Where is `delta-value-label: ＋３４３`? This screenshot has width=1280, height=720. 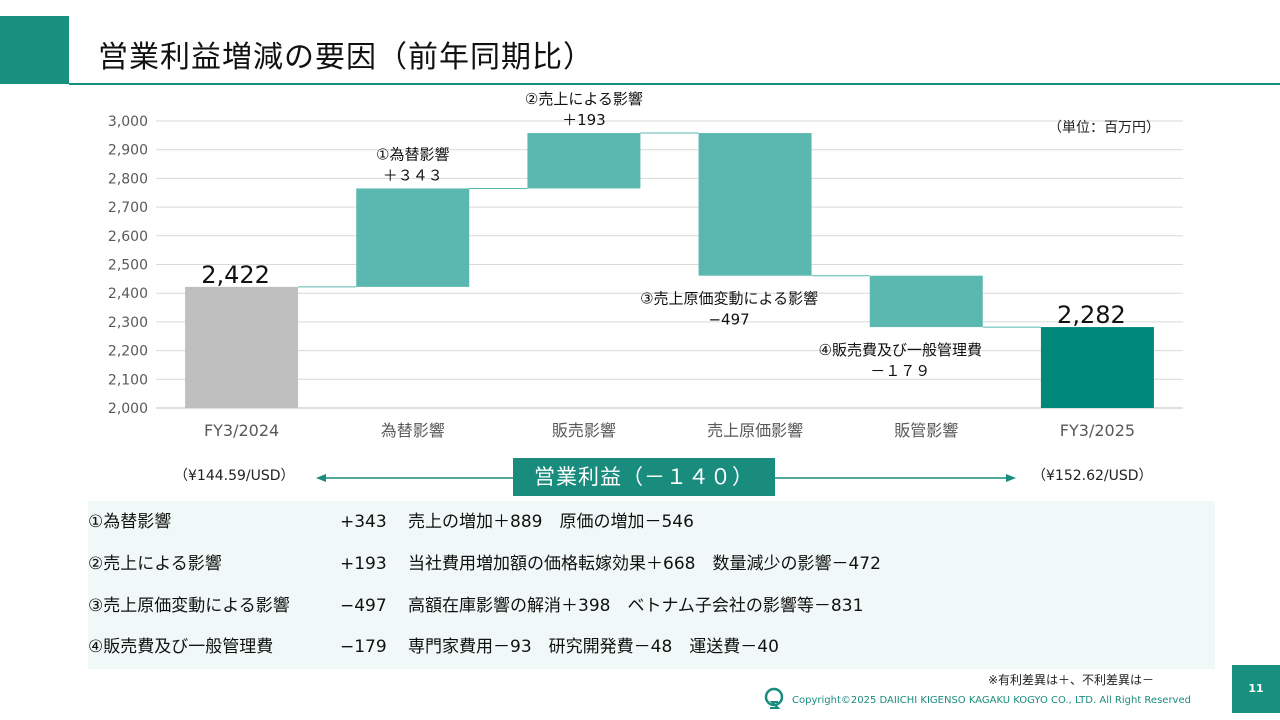
delta-value-label: ＋３４３ is located at coordinates (413, 175).